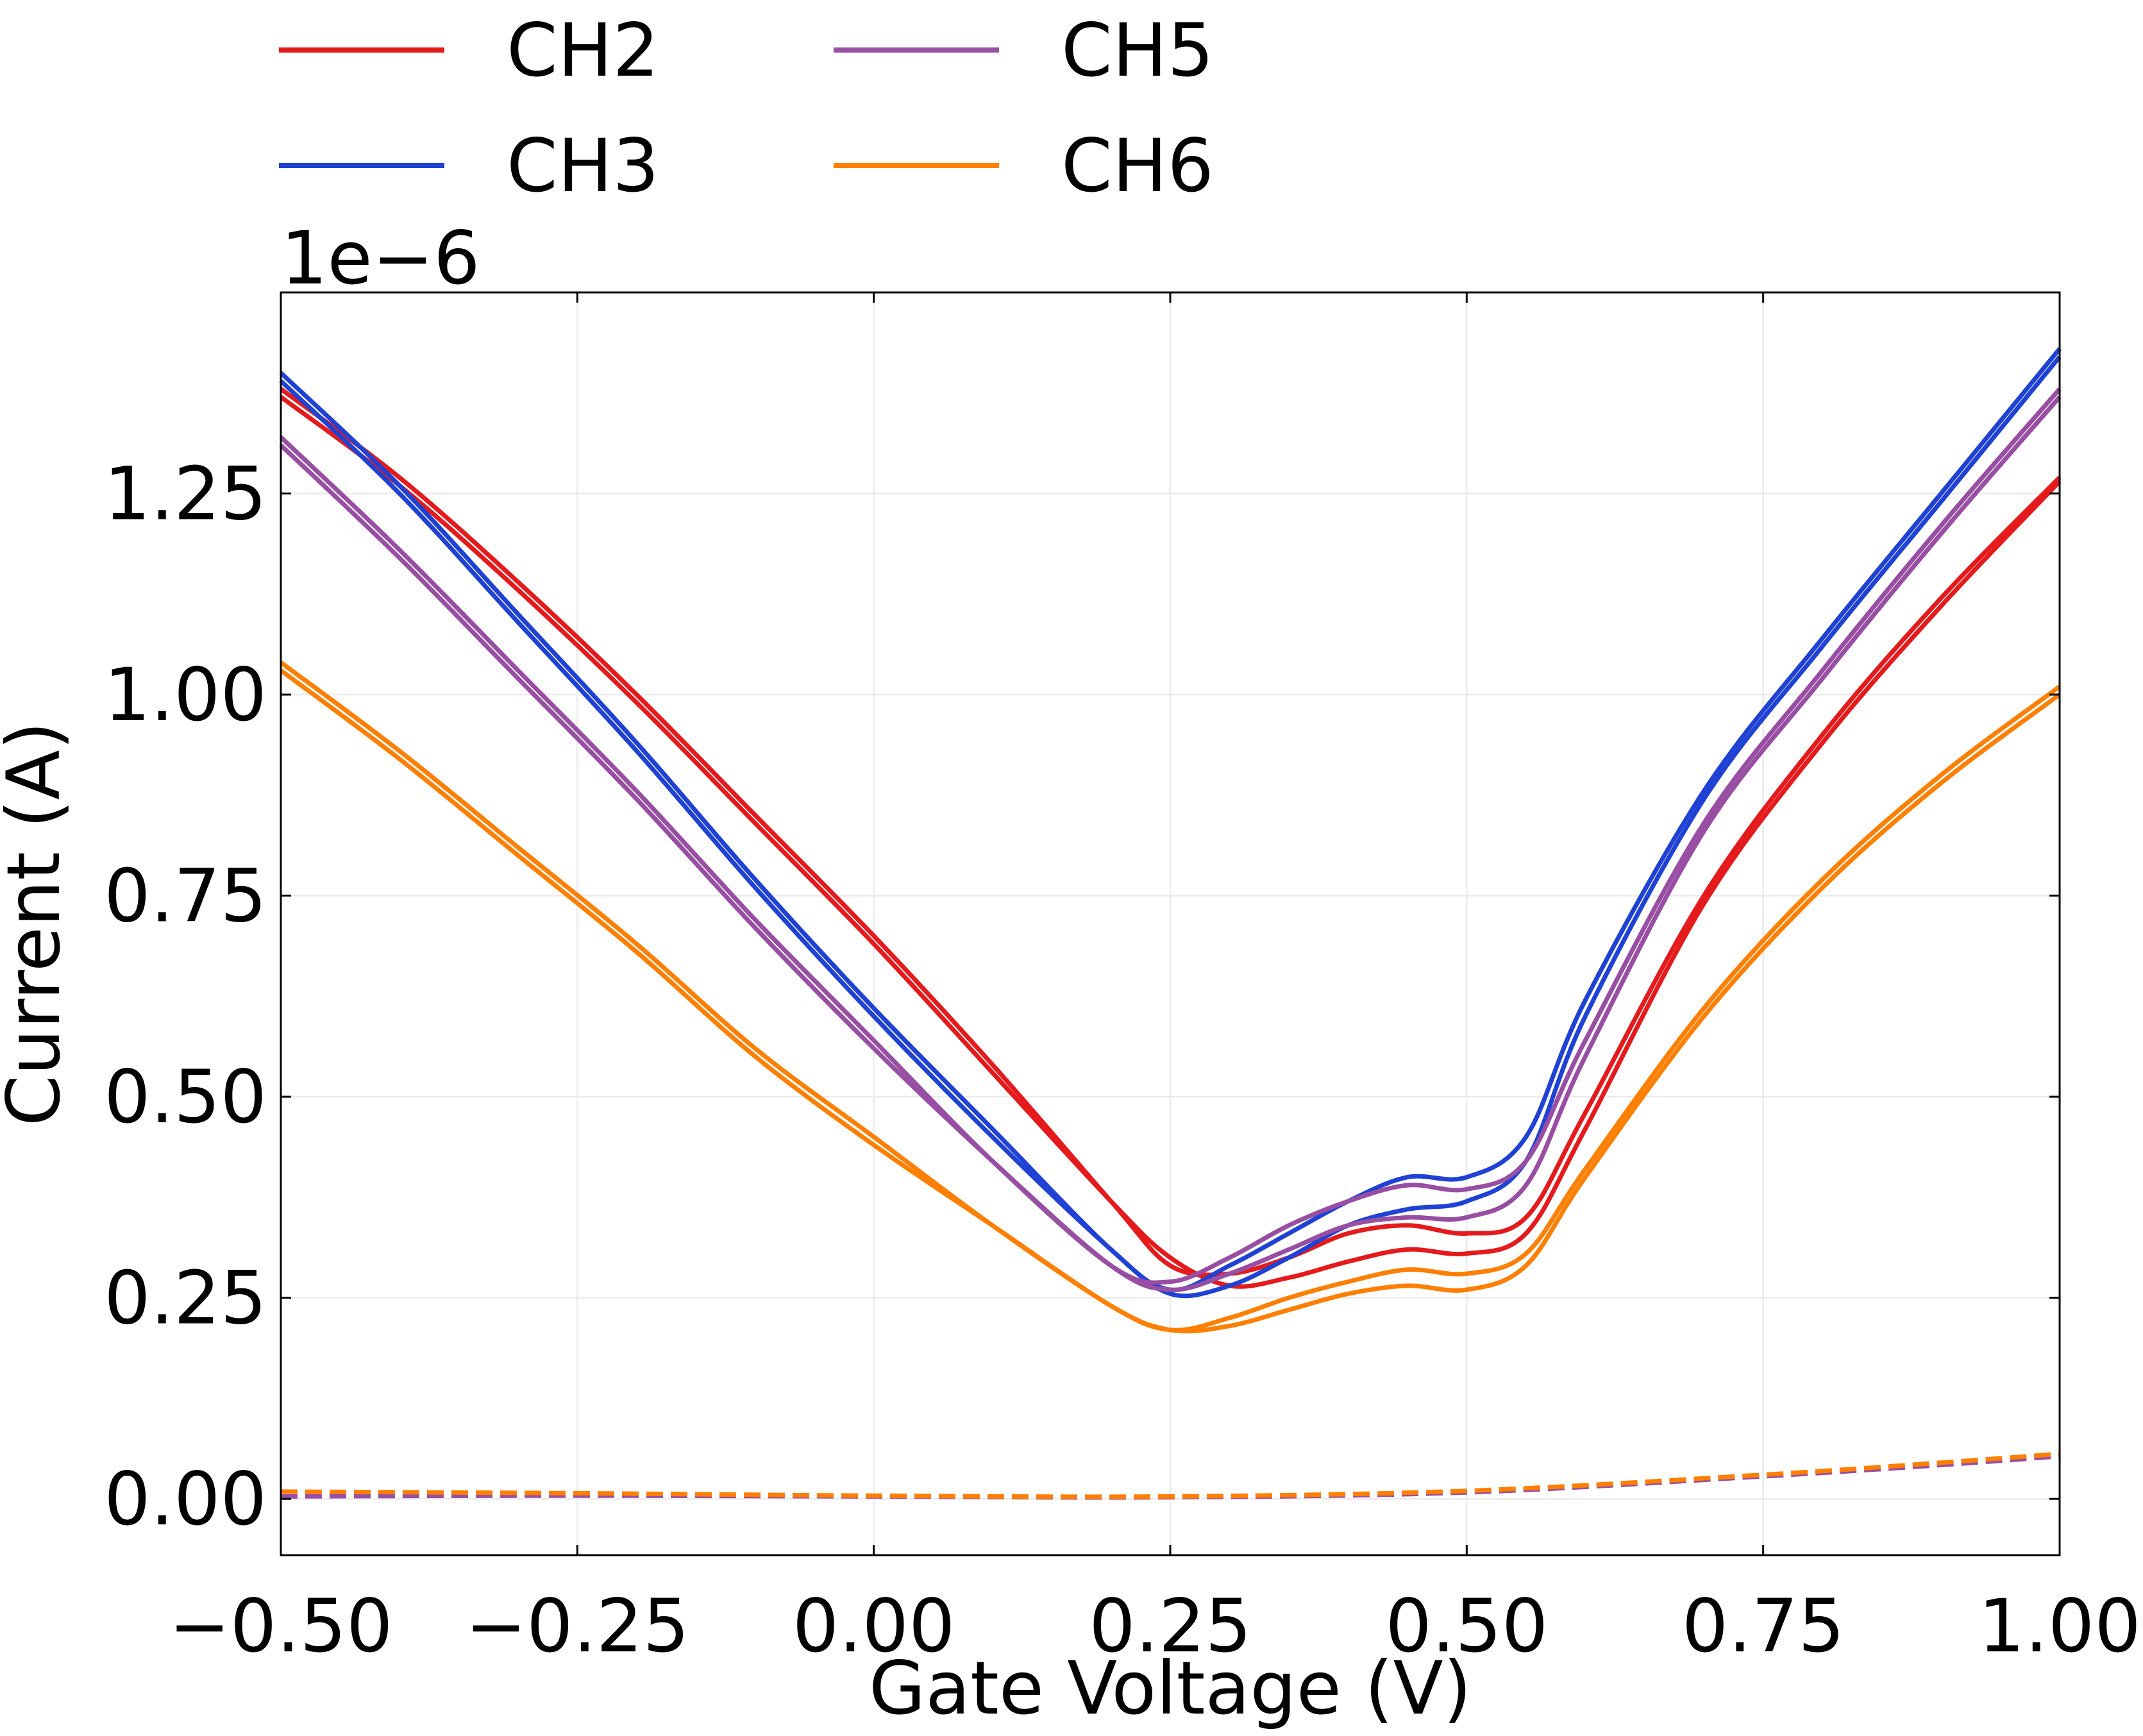  What do you see at coordinates (1137, 51) in the screenshot?
I see `legend-label-ch5: CH5` at bounding box center [1137, 51].